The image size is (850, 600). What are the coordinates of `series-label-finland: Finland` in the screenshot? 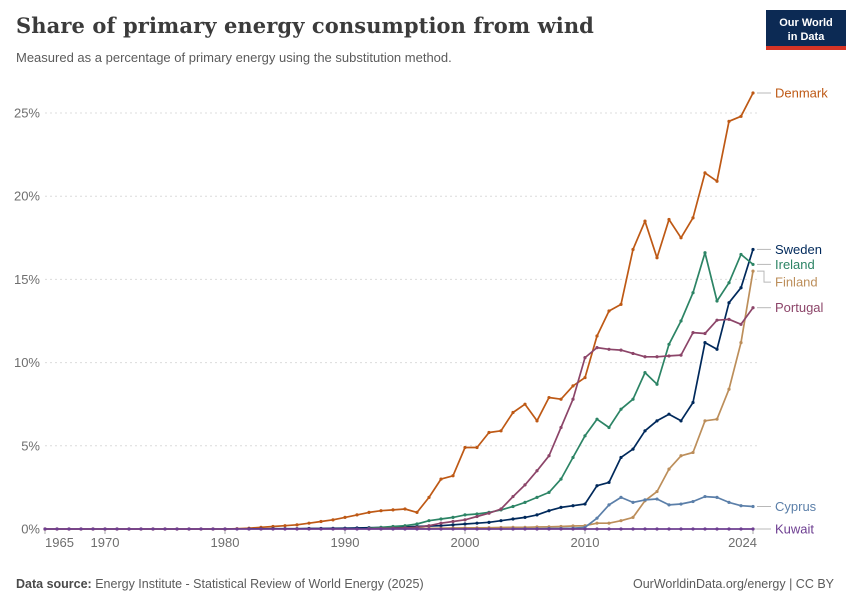 It's located at (796, 282).